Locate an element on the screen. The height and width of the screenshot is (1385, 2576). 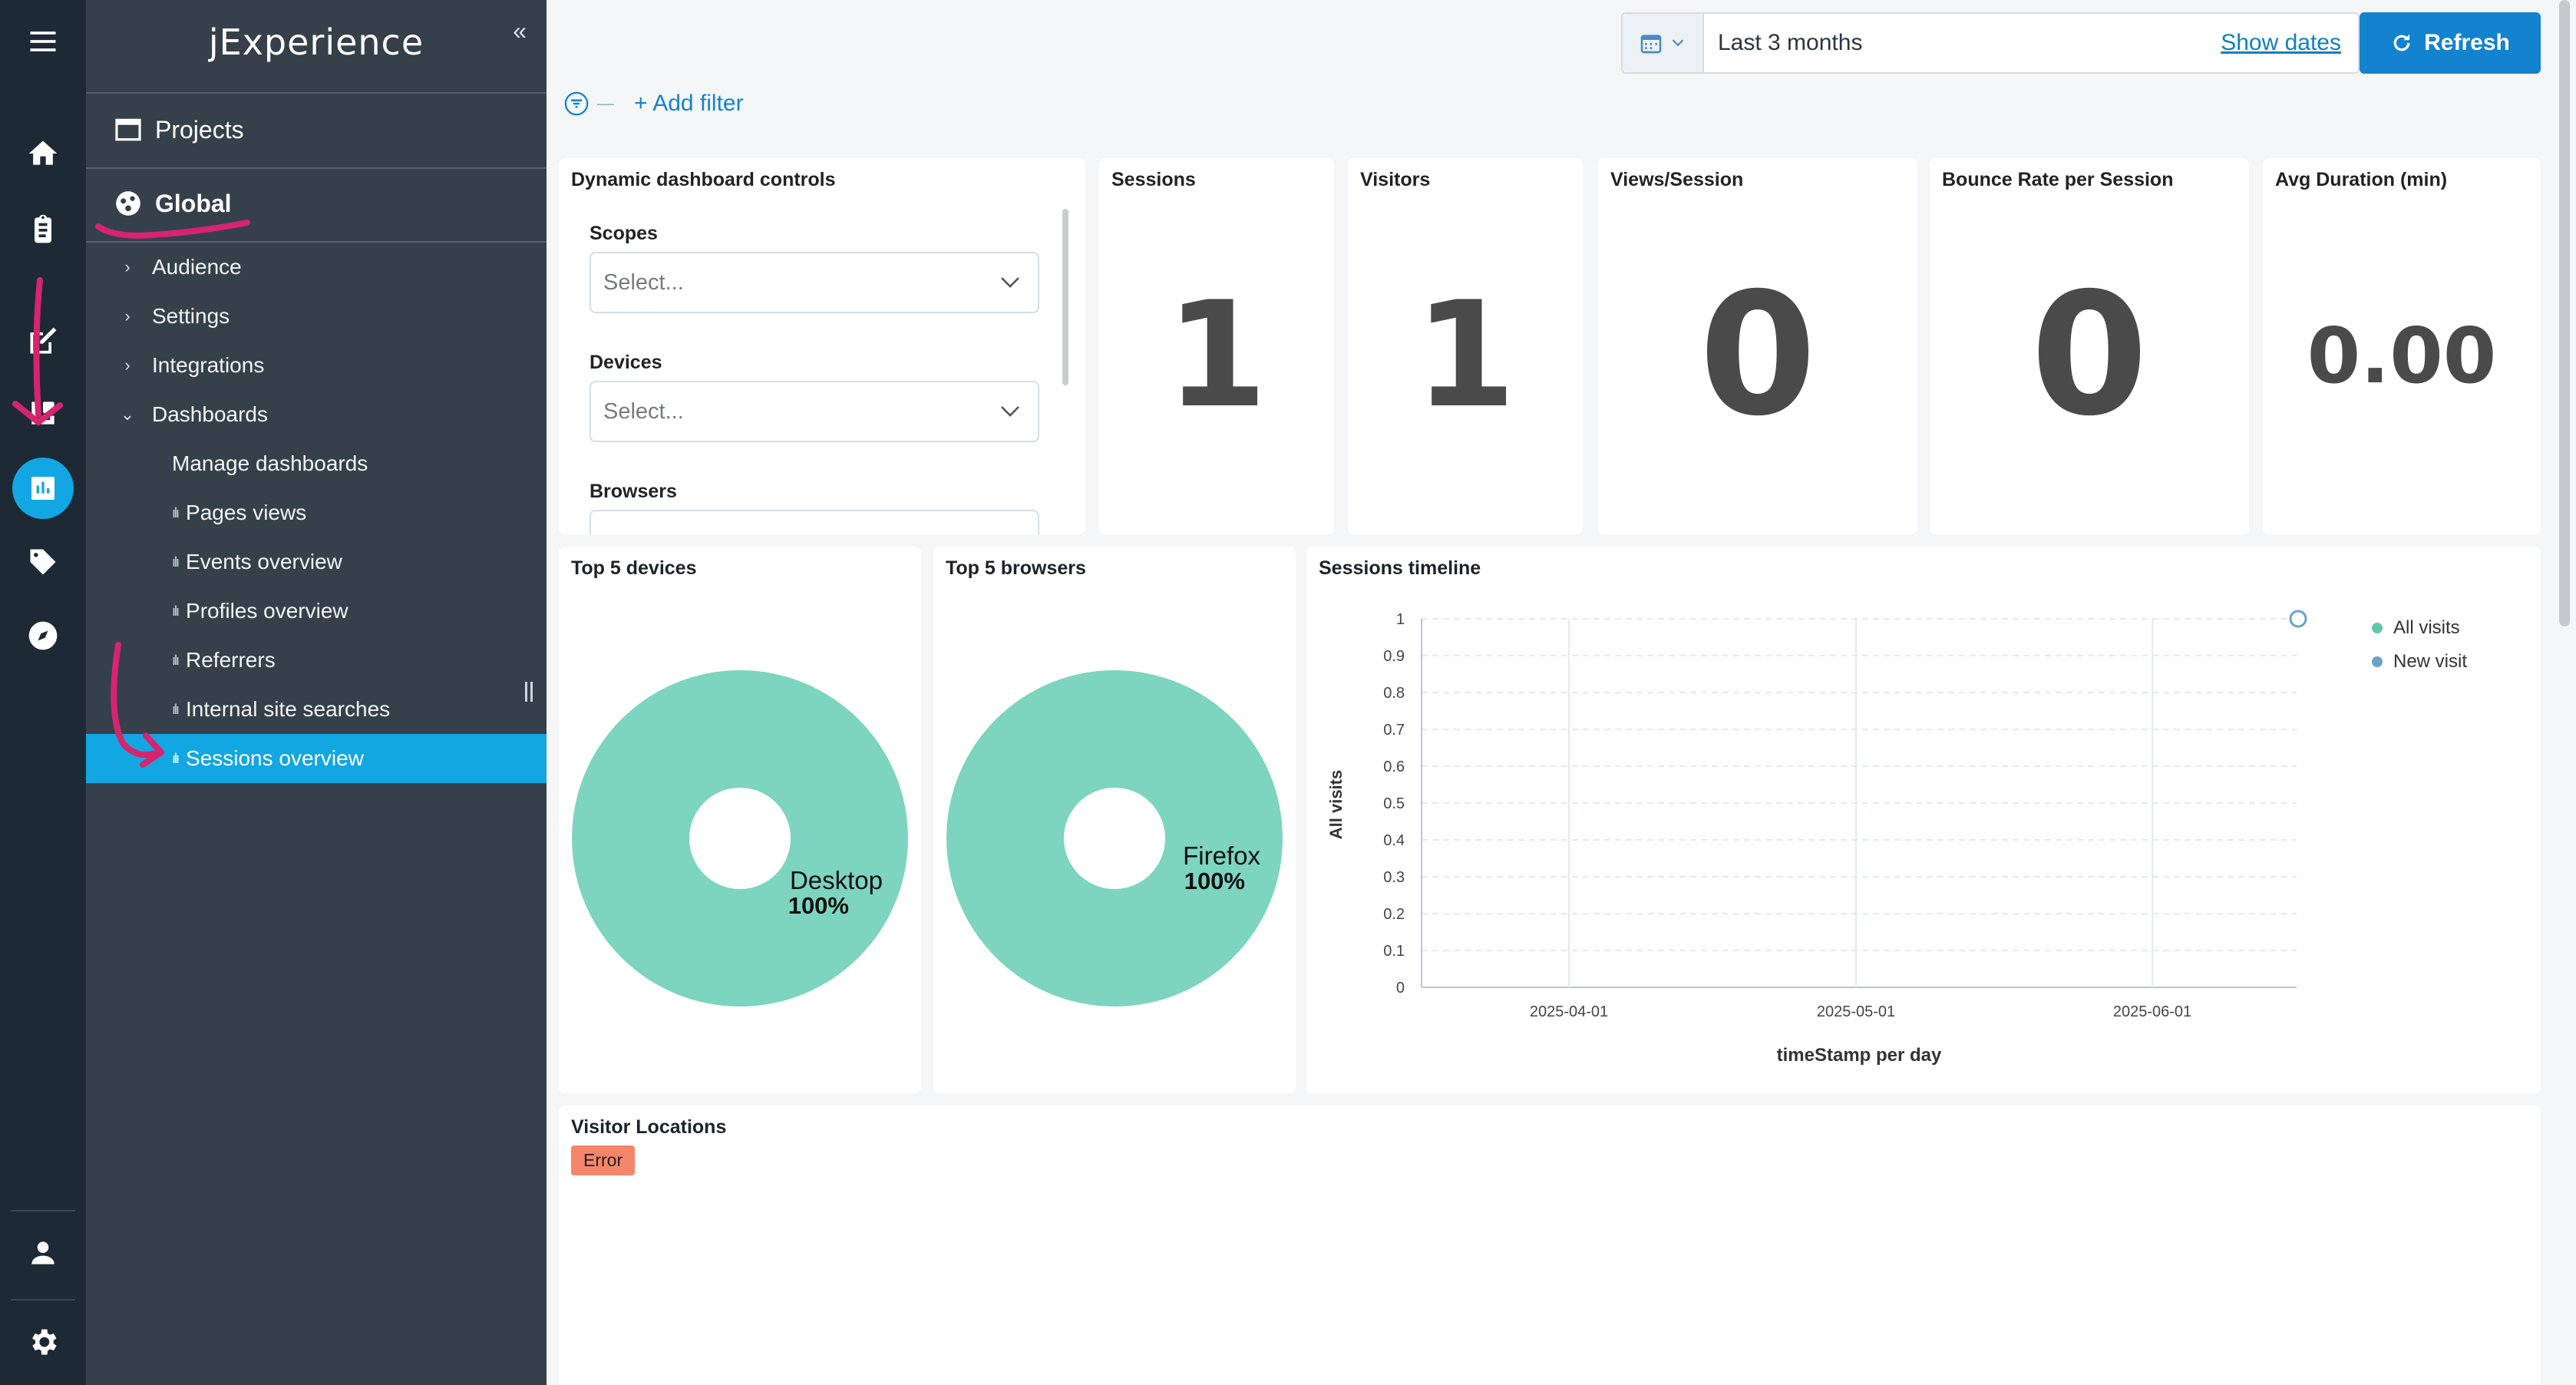
sidebar-item-dashboards: ⌄ Dashboards is located at coordinates (316, 415).